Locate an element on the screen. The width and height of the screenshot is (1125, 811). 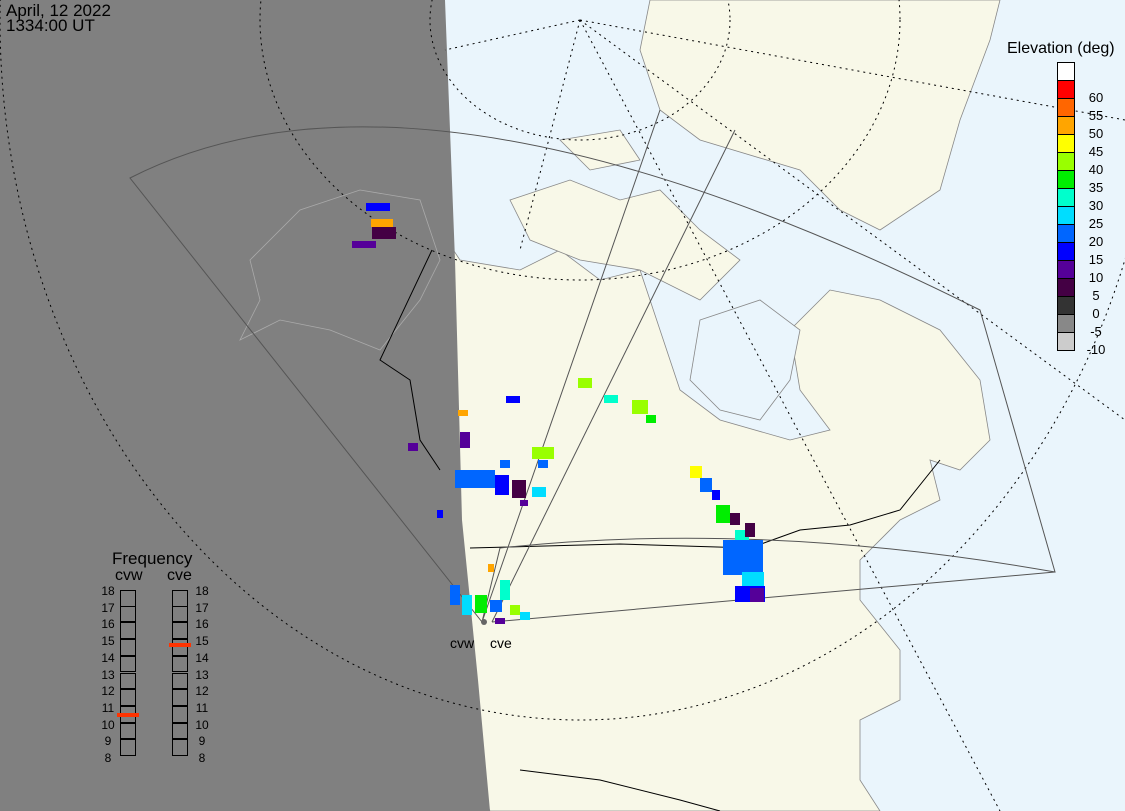
frequency-marker-cvw is located at coordinates (128, 715).